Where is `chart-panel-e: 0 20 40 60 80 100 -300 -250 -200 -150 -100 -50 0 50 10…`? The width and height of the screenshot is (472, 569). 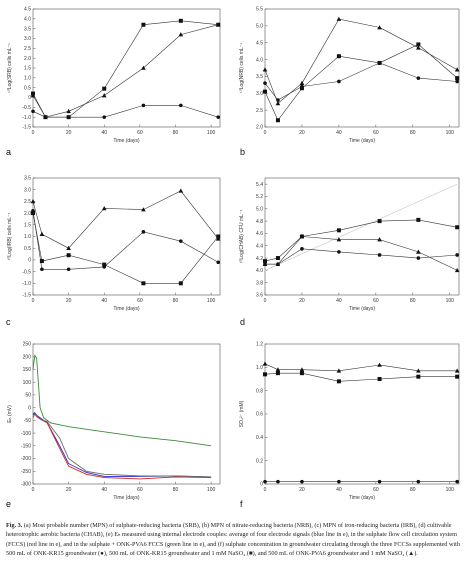 chart-panel-e: 0 20 40 60 80 100 -300 -250 -200 -150 -100 -50 0 50 10… is located at coordinates (113, 425).